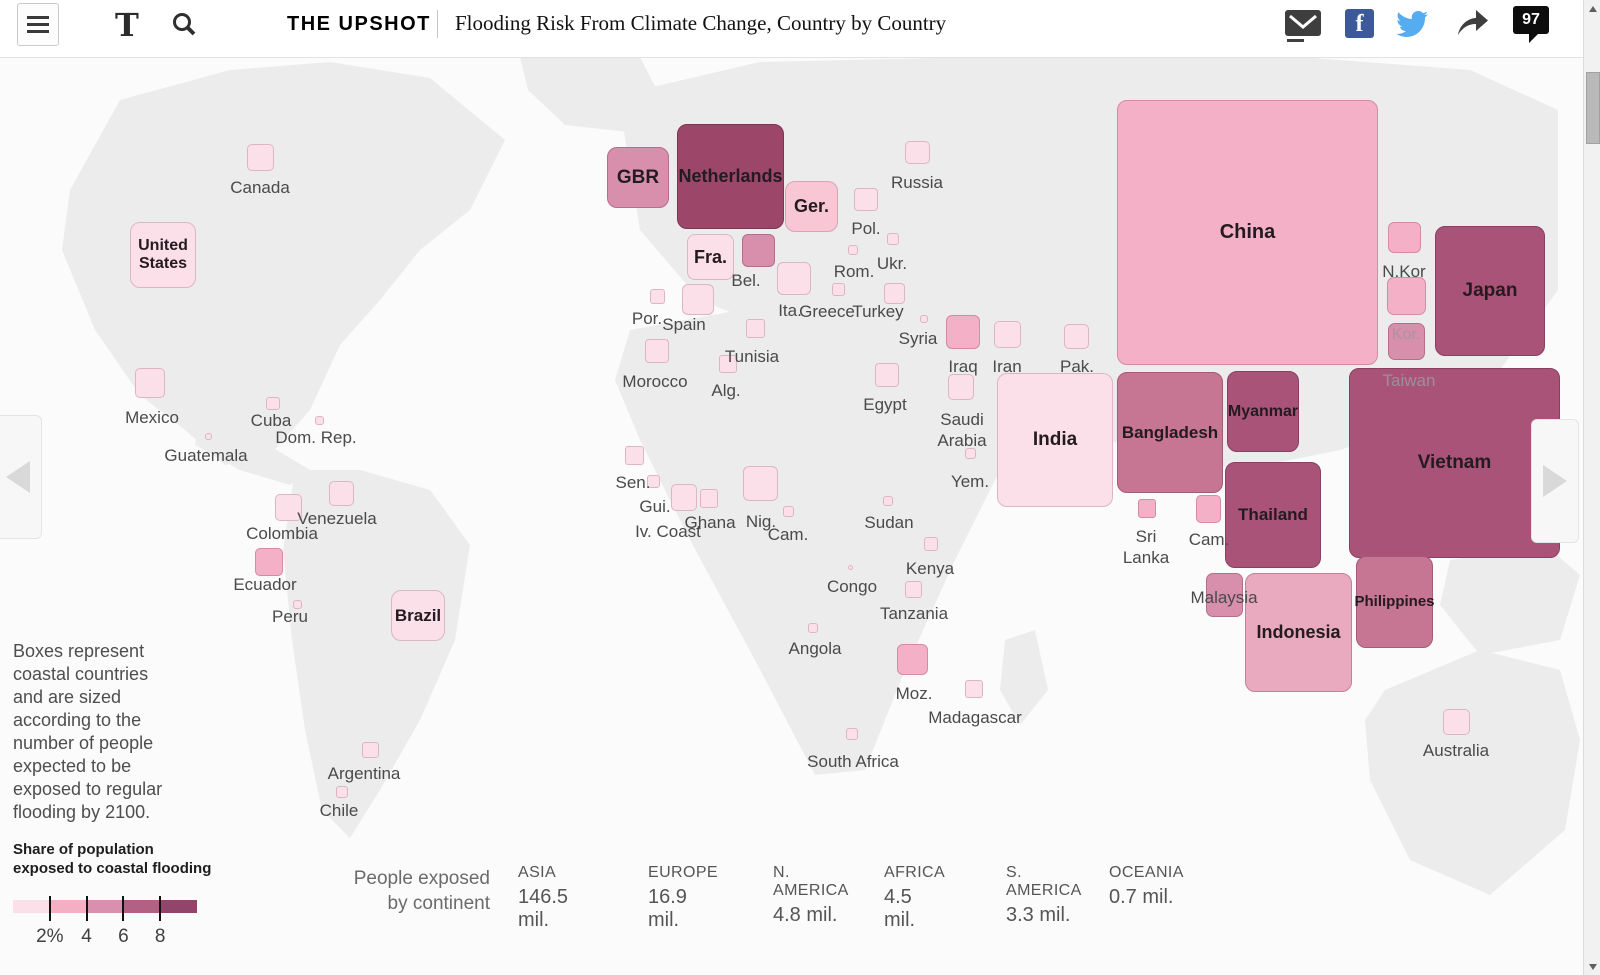  What do you see at coordinates (634, 455) in the screenshot?
I see `country-box-senegal` at bounding box center [634, 455].